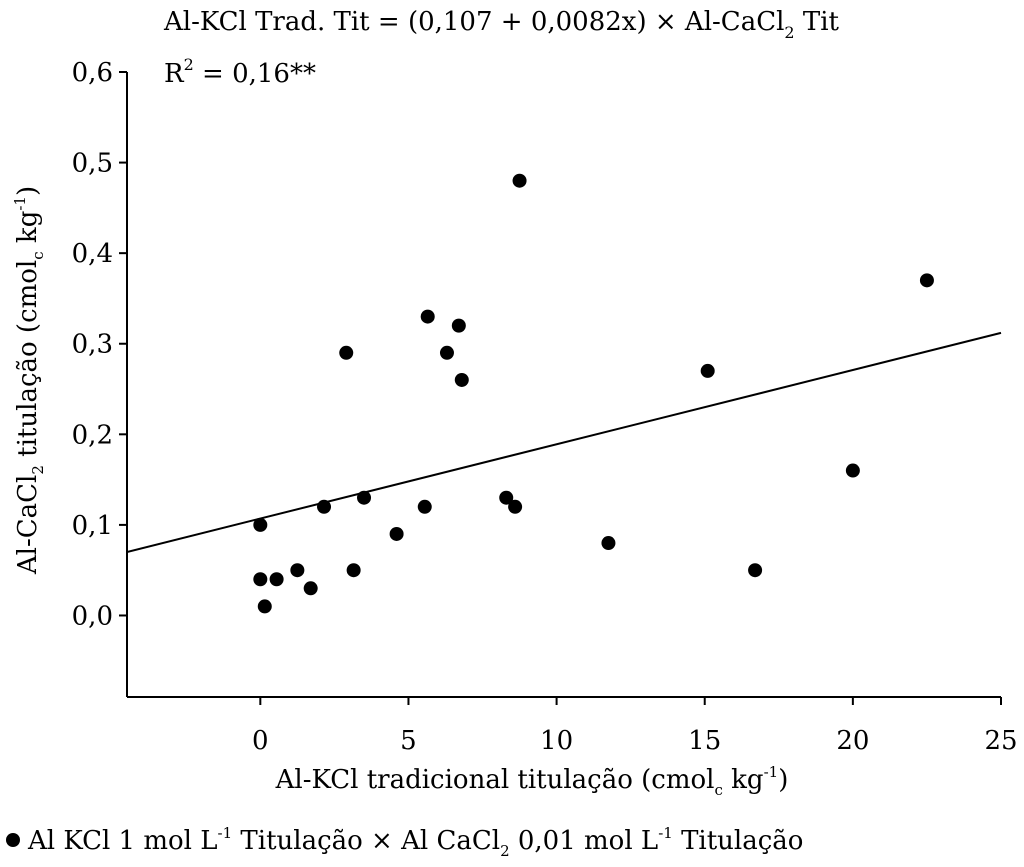 The image size is (1024, 867). I want to click on y-tick-label: 0,4, so click(92, 254).